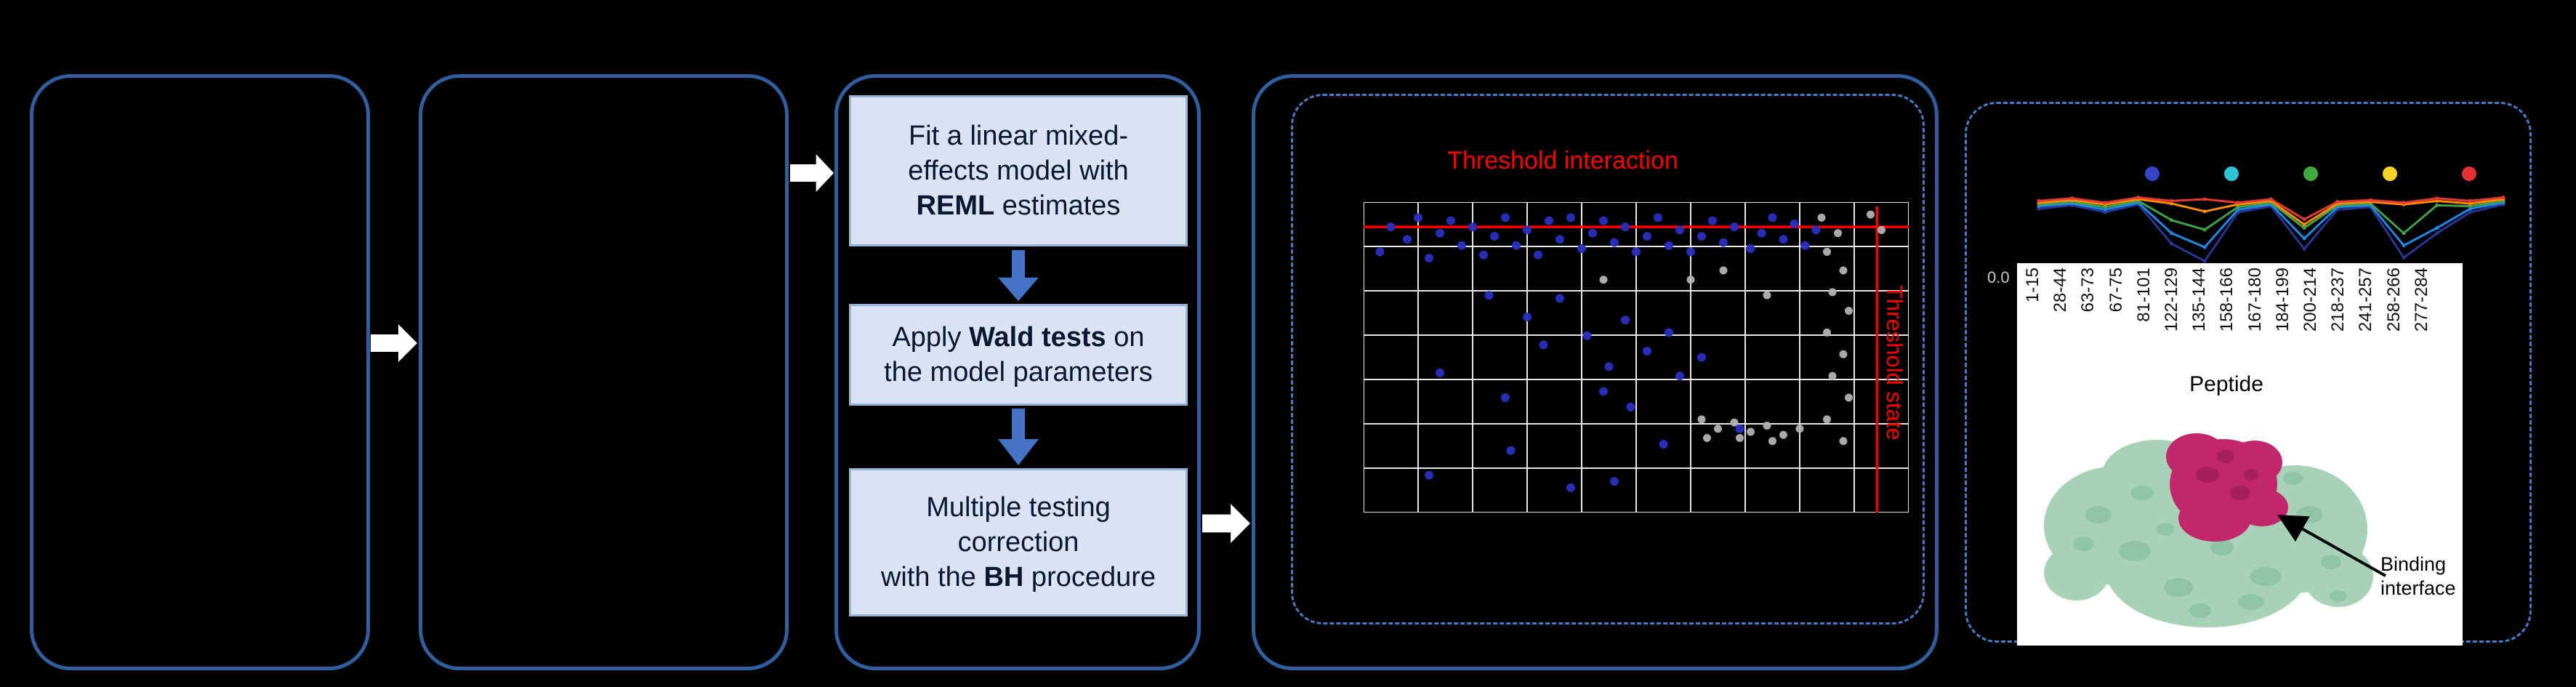  I want to click on significant-points, so click(1598, 352).